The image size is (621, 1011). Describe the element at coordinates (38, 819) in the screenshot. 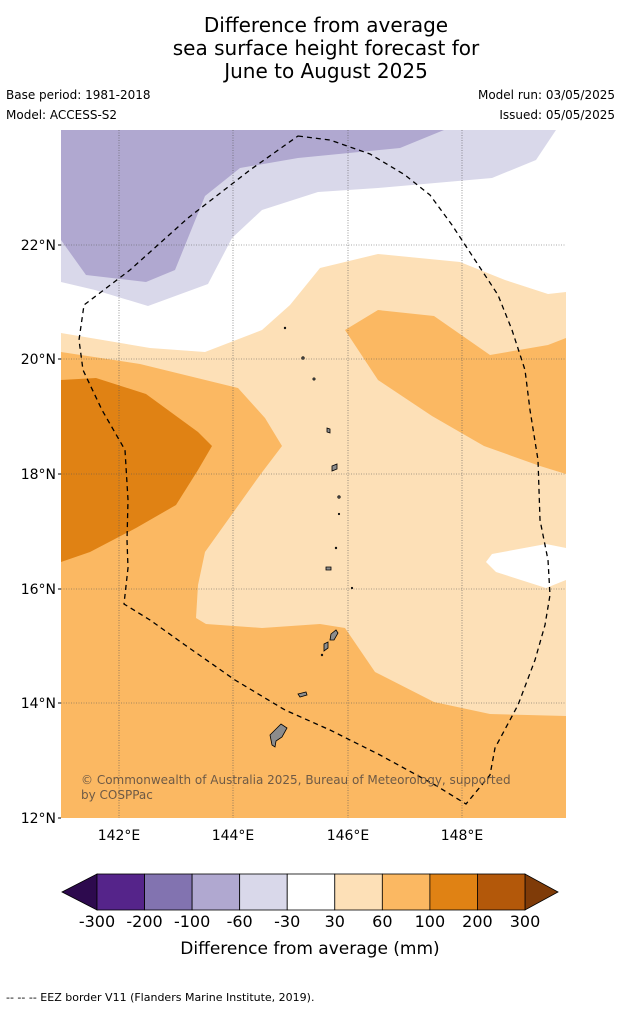

I see `lat-tick-12: 12°N` at that location.